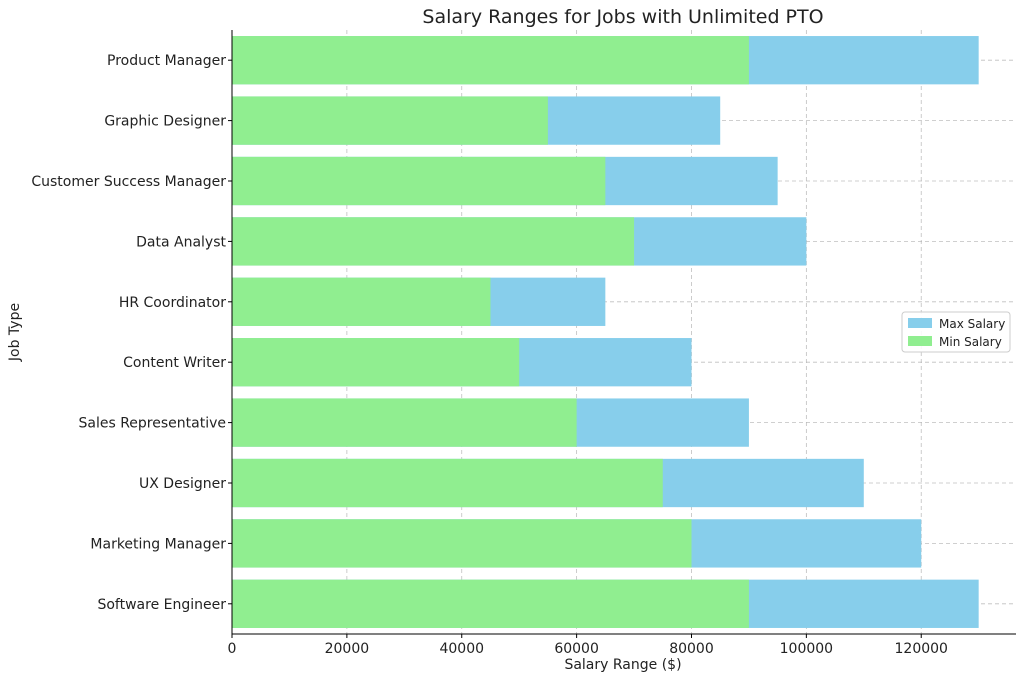 The height and width of the screenshot is (680, 1024). Describe the element at coordinates (691, 649) in the screenshot. I see `x-tick-label-4: 80000` at that location.